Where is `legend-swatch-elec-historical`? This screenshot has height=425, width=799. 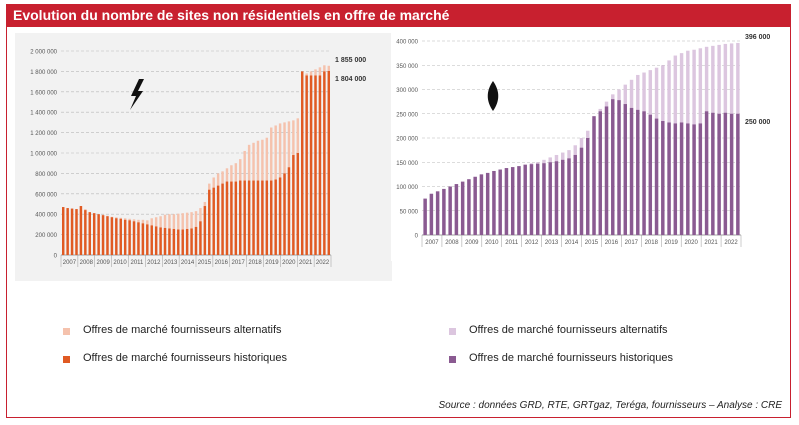 legend-swatch-elec-historical is located at coordinates (66, 359).